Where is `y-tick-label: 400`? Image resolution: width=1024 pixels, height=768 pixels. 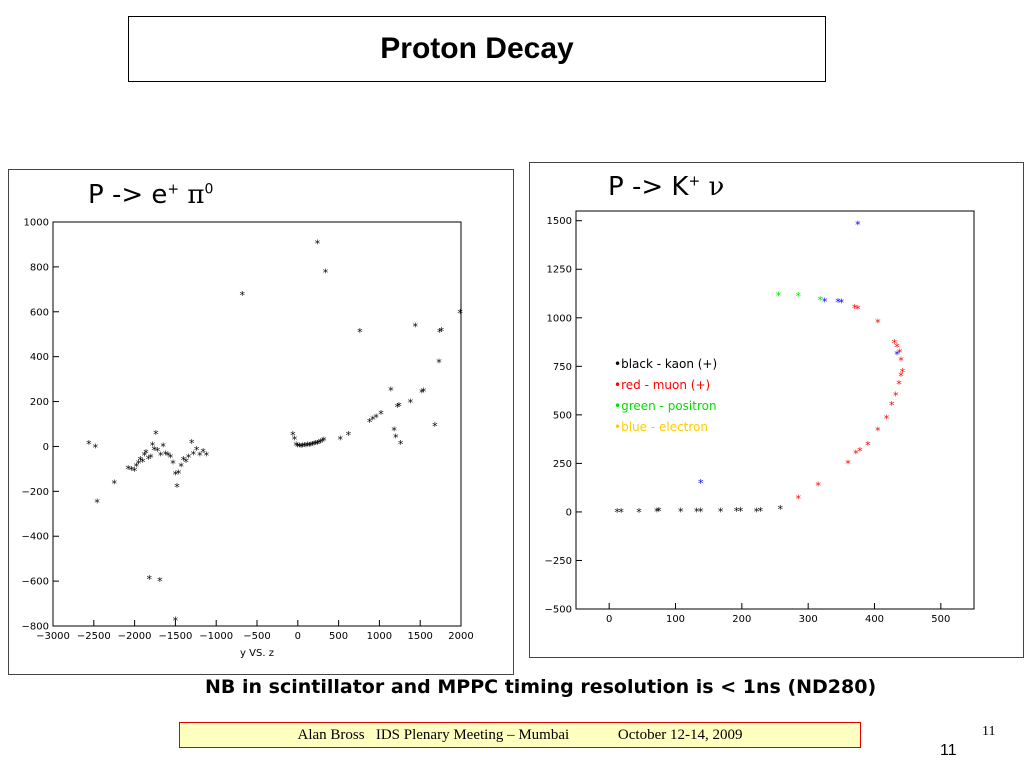 y-tick-label: 400 is located at coordinates (39, 357).